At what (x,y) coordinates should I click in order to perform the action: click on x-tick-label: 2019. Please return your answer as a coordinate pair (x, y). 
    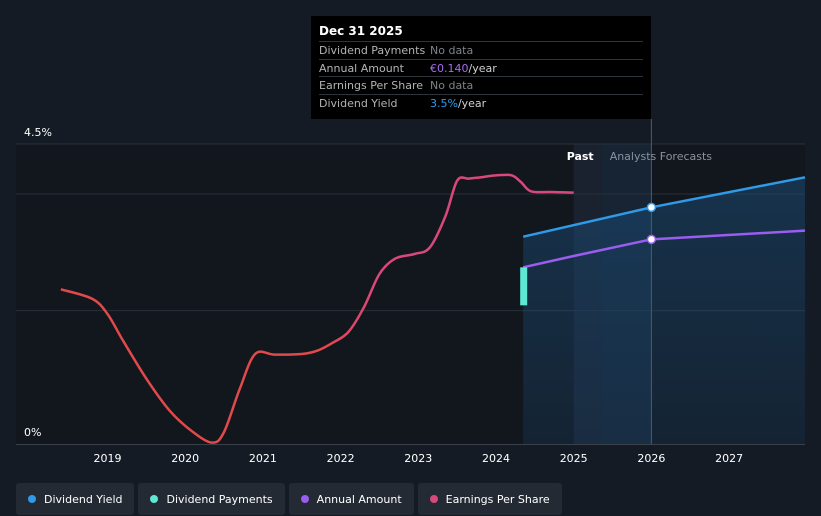
    Looking at the image, I should click on (108, 458).